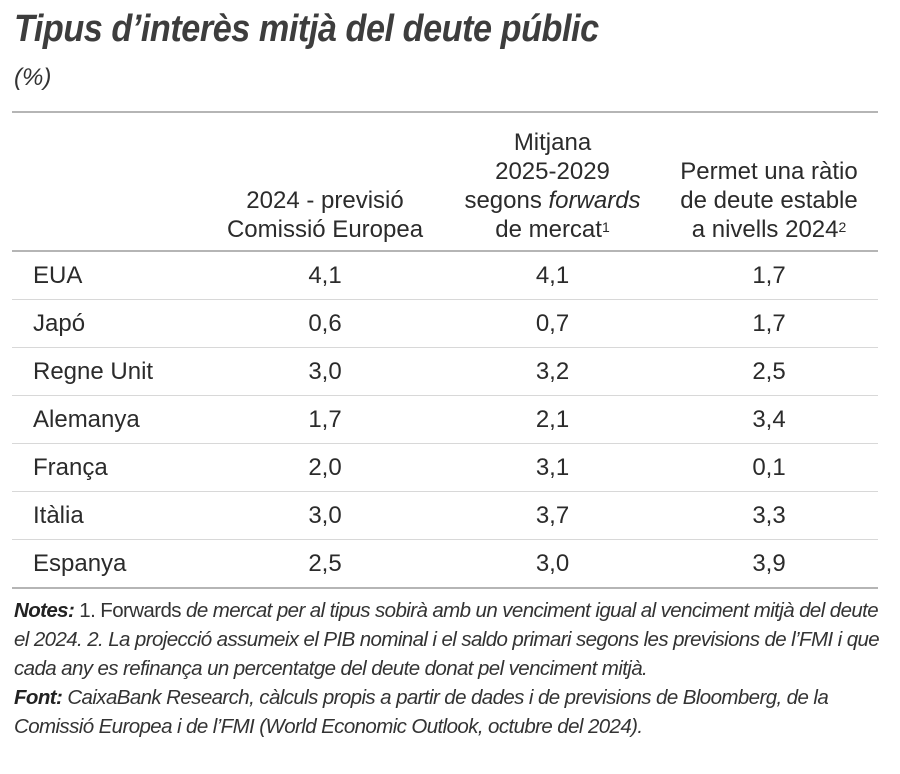 Image resolution: width=900 pixels, height=774 pixels. I want to click on cell-value: 3,9, so click(769, 564).